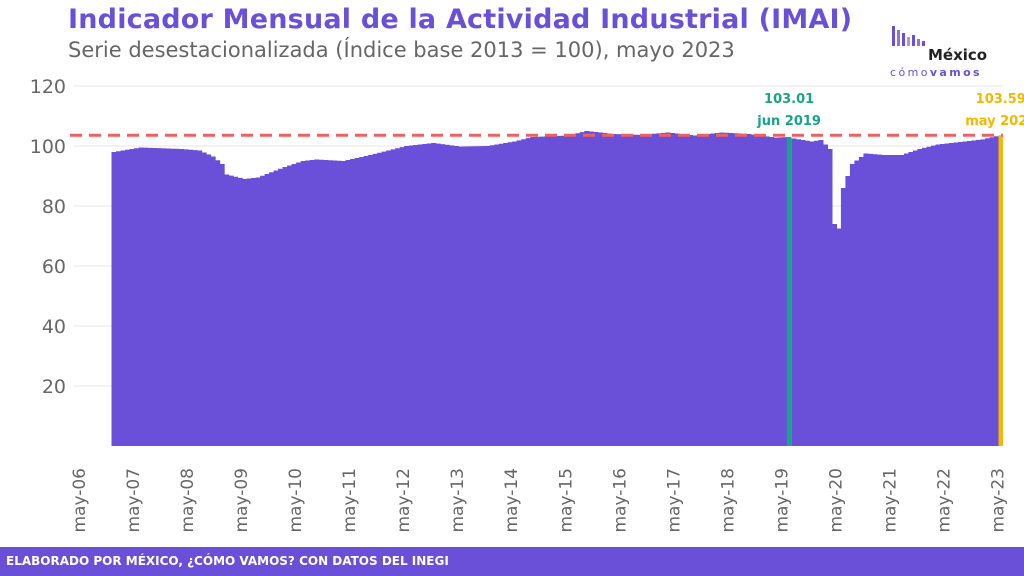 The image size is (1024, 576). Describe the element at coordinates (566, 500) in the screenshot. I see `x-tick-label: may-15` at that location.